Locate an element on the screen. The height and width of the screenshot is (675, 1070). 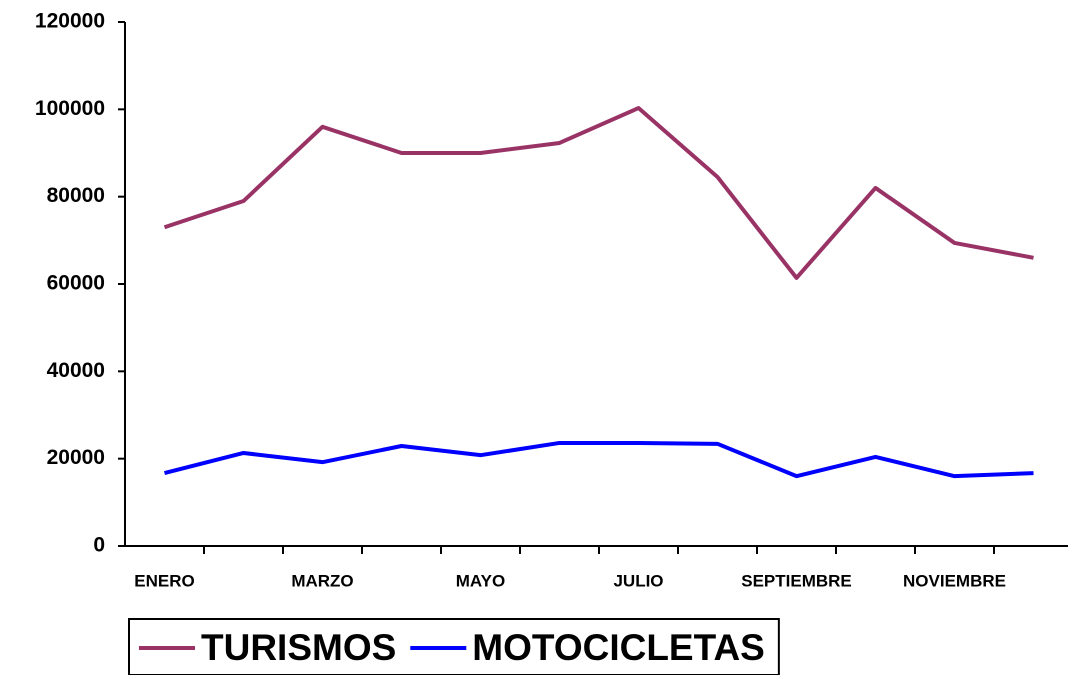
series-line is located at coordinates (599, 459).